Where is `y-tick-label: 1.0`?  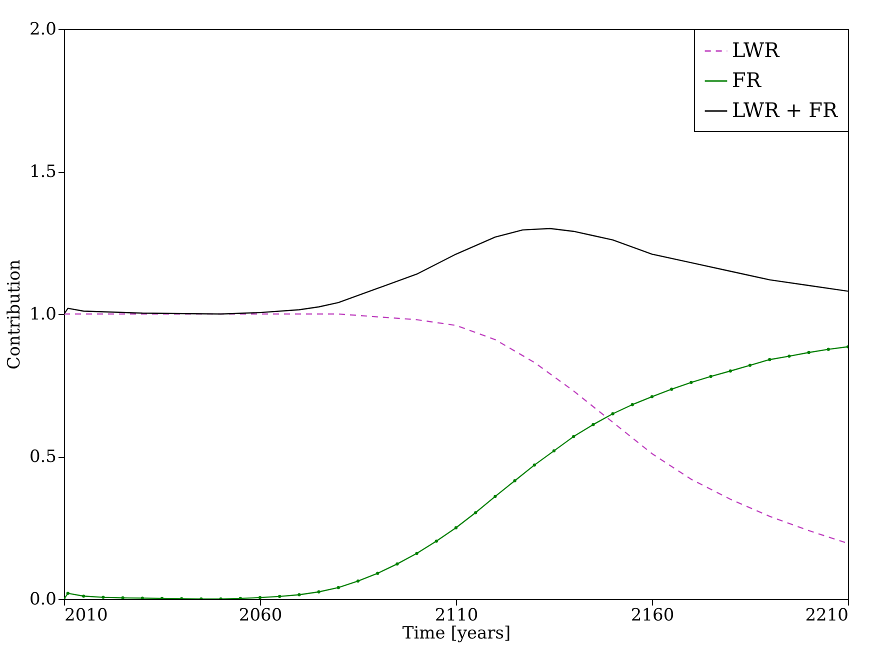 y-tick-label: 1.0 is located at coordinates (42, 314).